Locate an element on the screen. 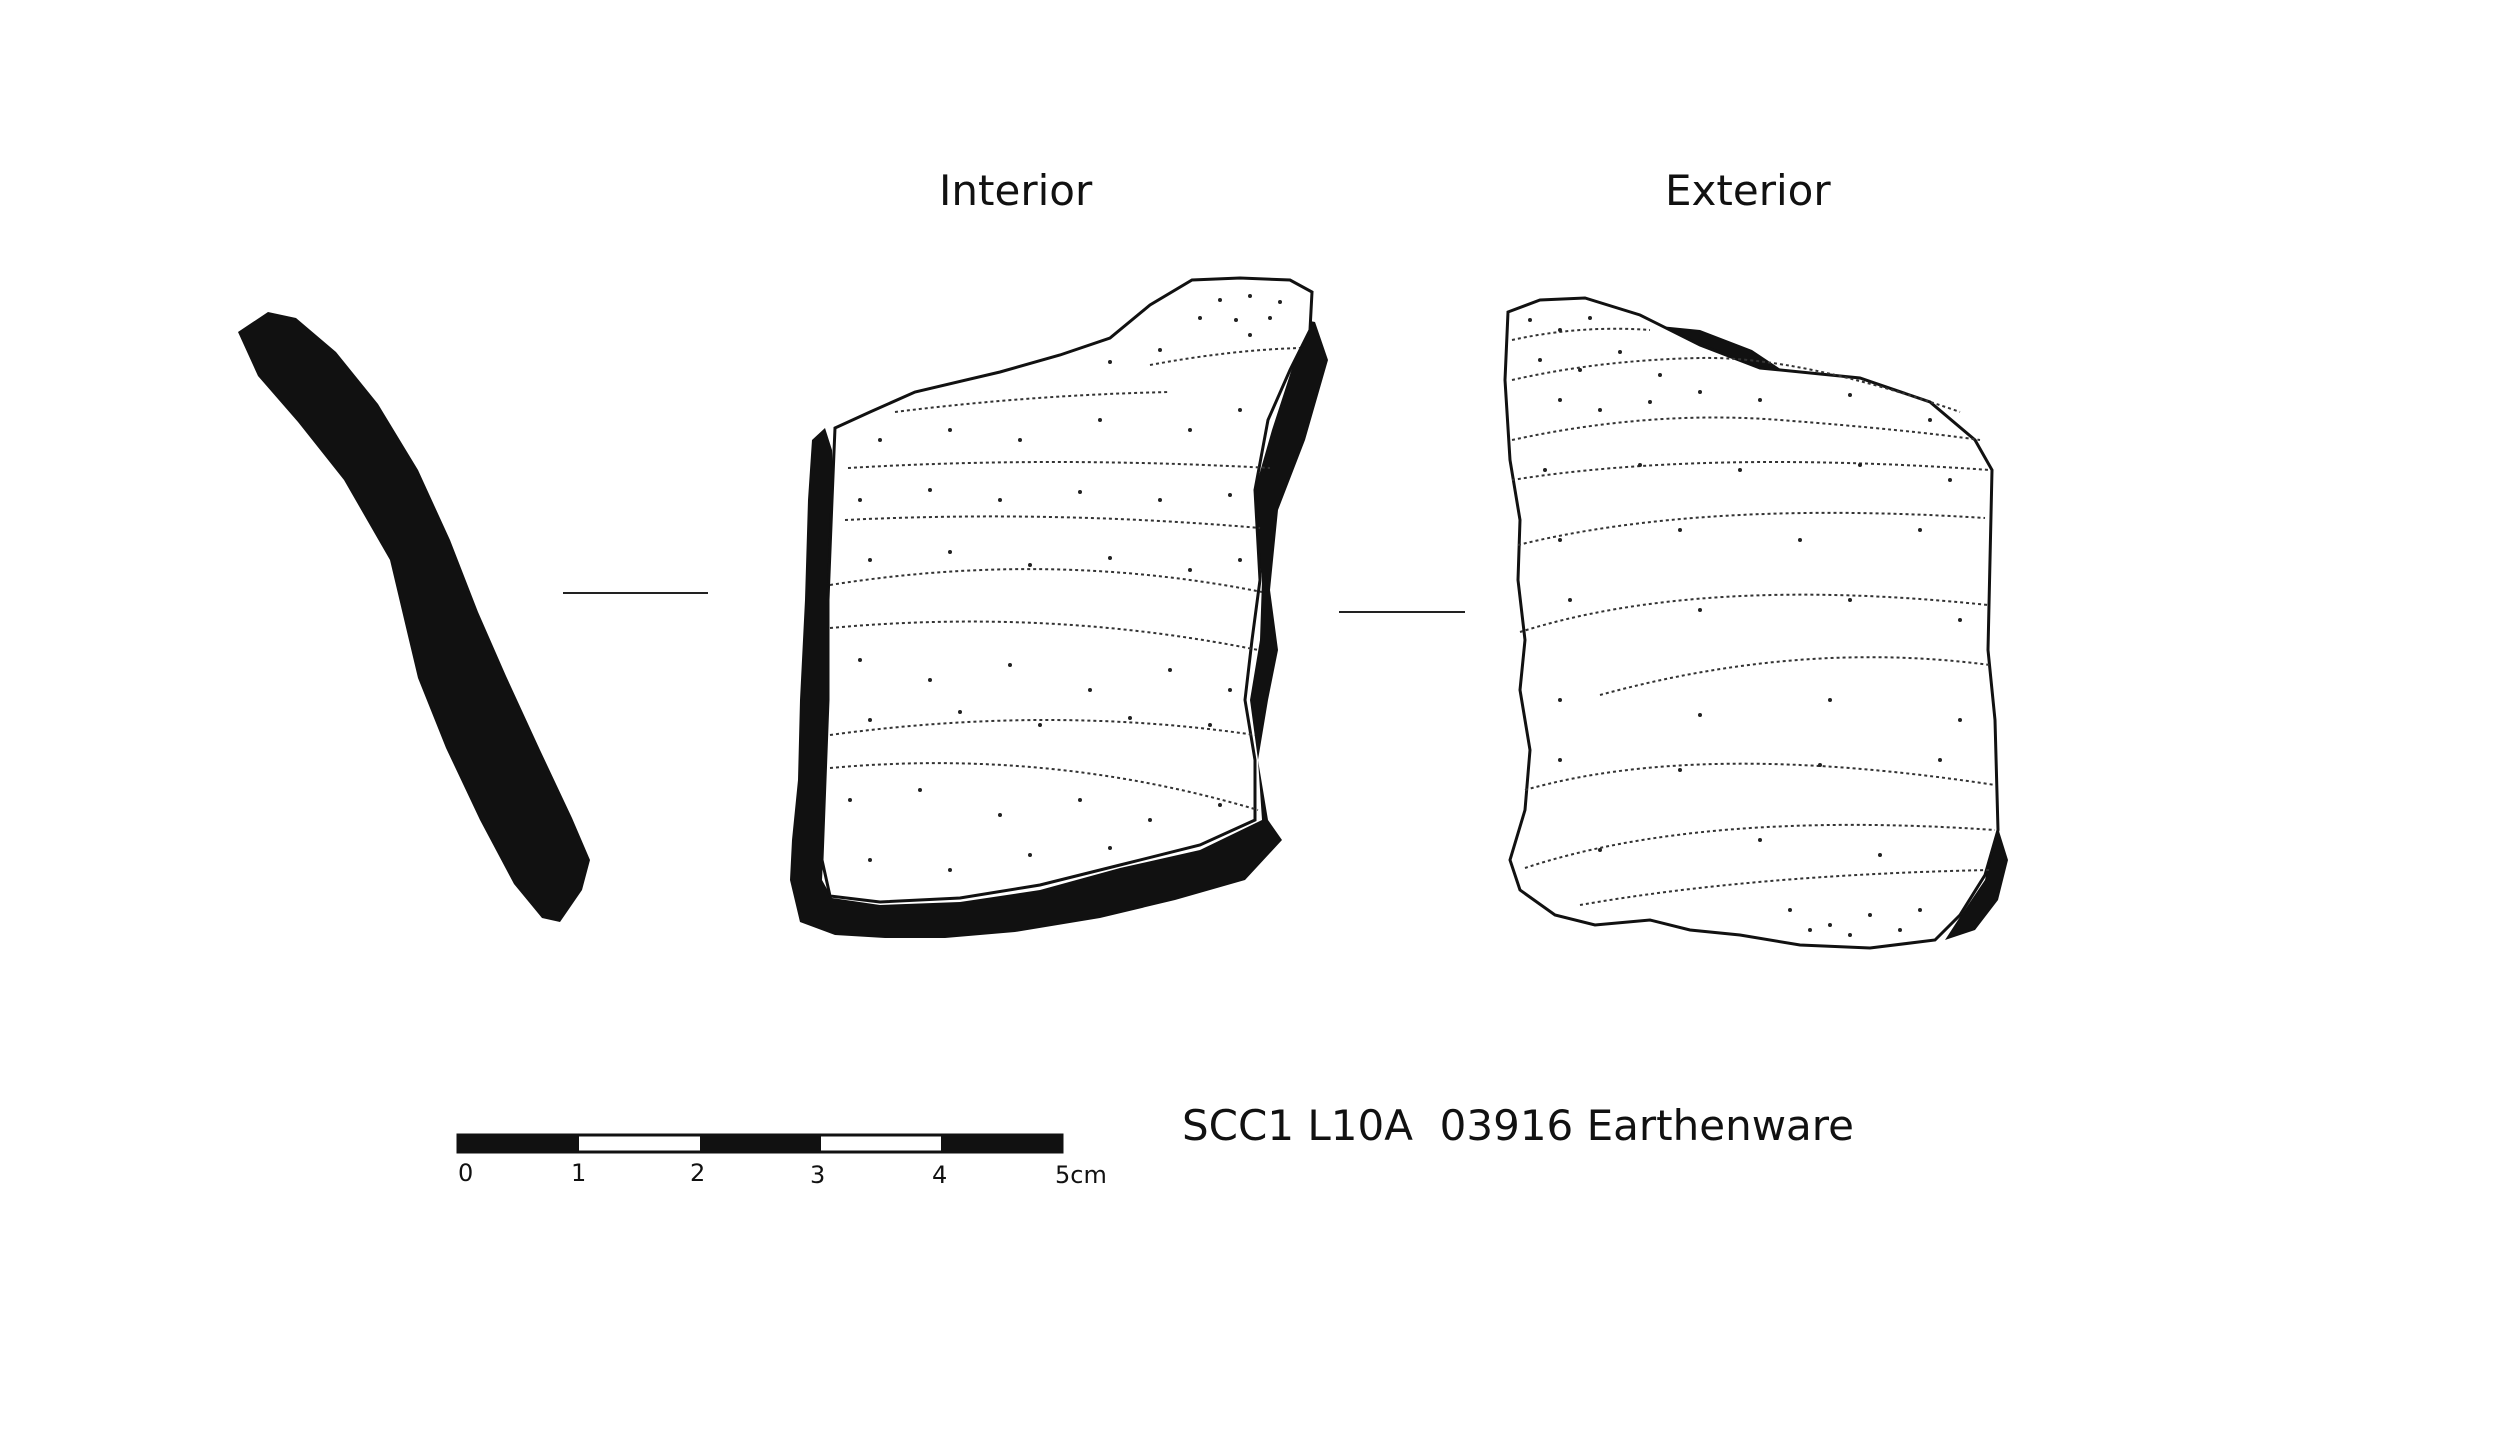  scale-tick-label-4: 4 is located at coordinates (940, 1175).